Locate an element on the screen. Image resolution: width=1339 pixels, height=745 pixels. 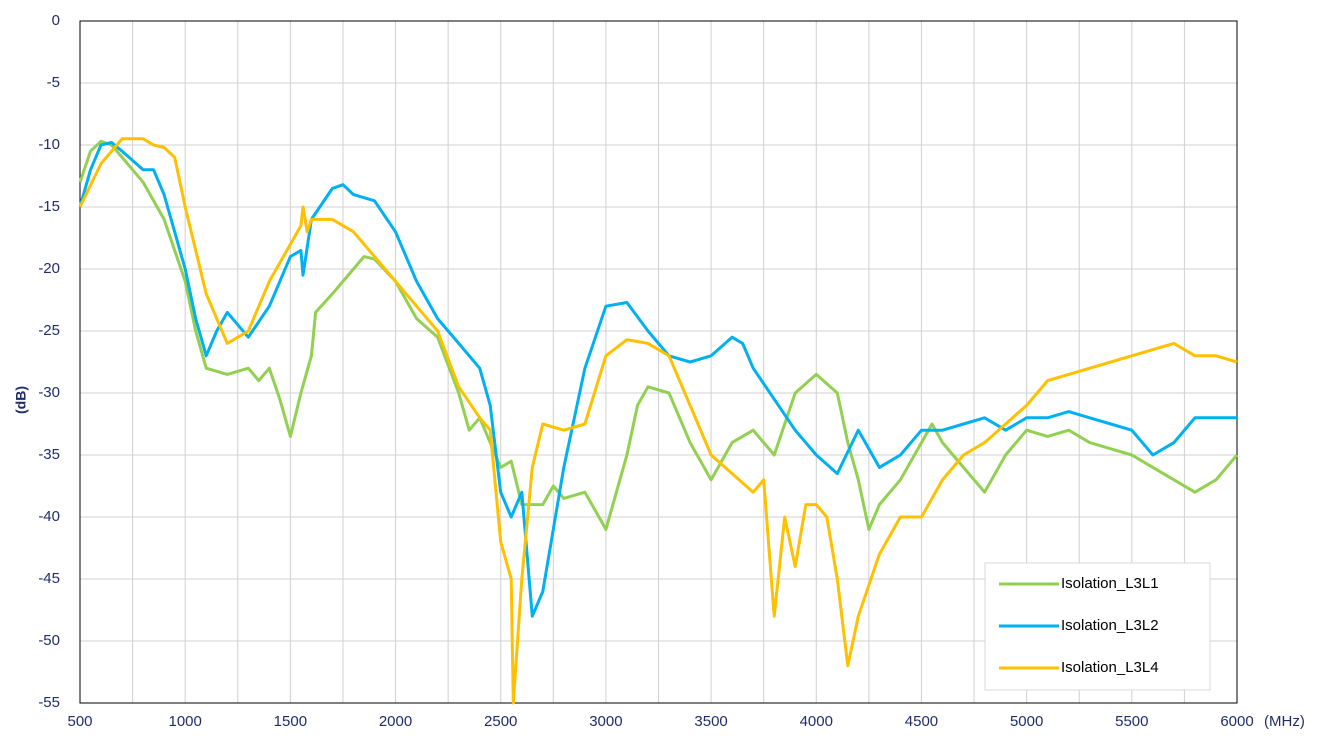
x-tick-label: 1000 is located at coordinates (184, 721).